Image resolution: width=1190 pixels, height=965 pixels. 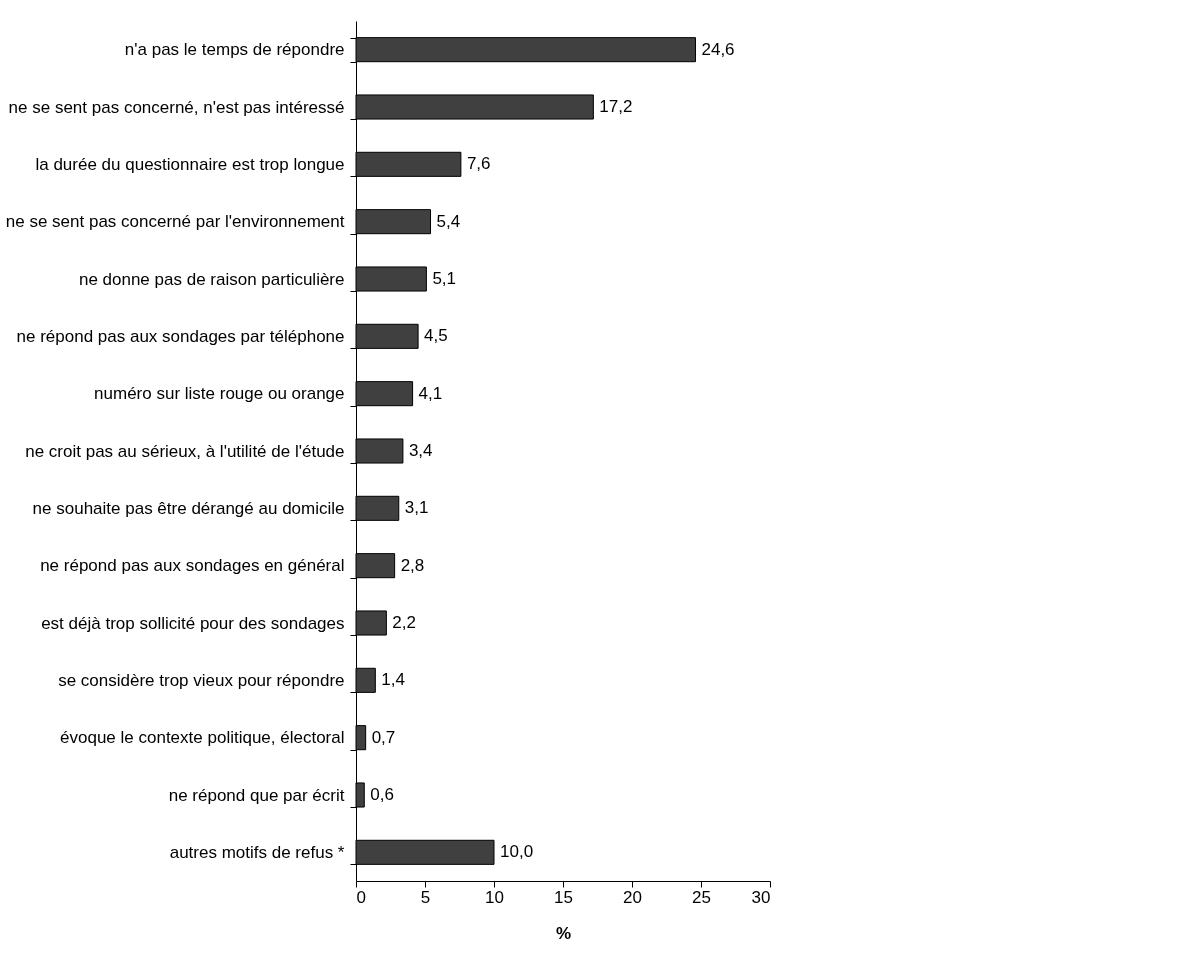 What do you see at coordinates (176, 107) in the screenshot?
I see `y-tick-label: ne se sent pas concerné, n'est pas intéressé` at bounding box center [176, 107].